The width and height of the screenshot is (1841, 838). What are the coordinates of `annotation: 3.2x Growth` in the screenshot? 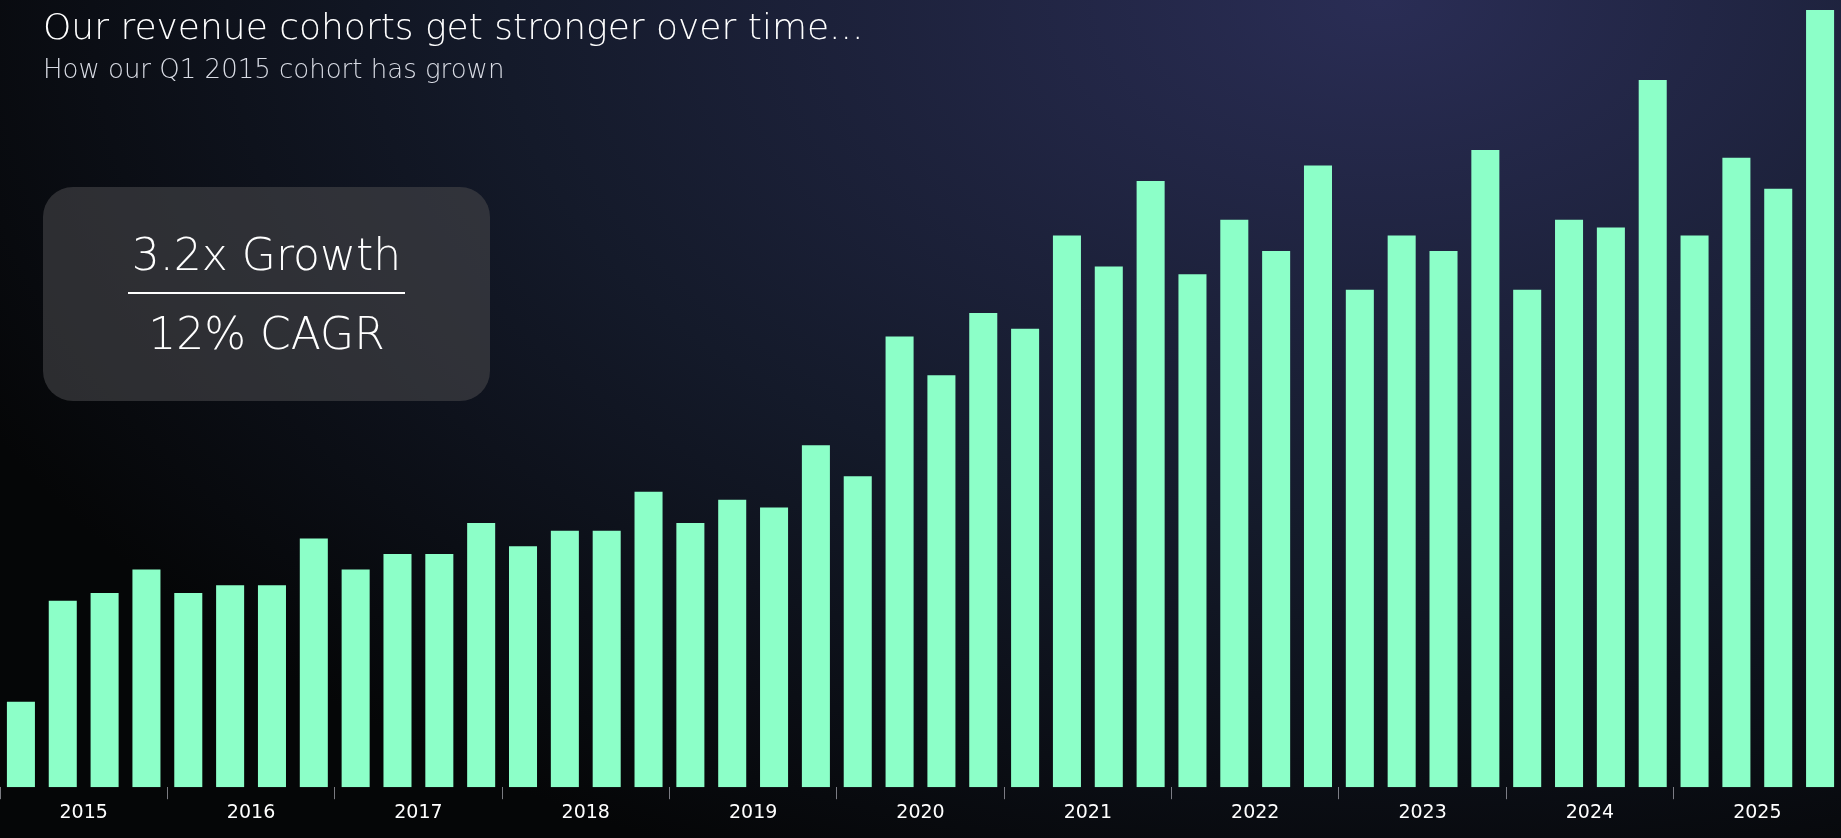 It's located at (266, 261).